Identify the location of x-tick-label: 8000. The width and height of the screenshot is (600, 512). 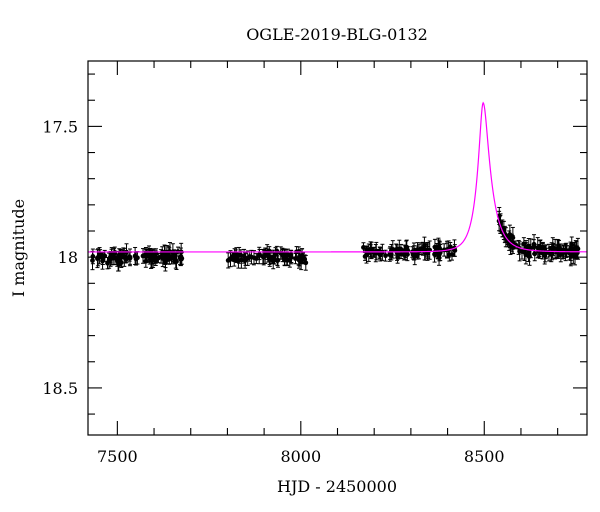
(300, 456).